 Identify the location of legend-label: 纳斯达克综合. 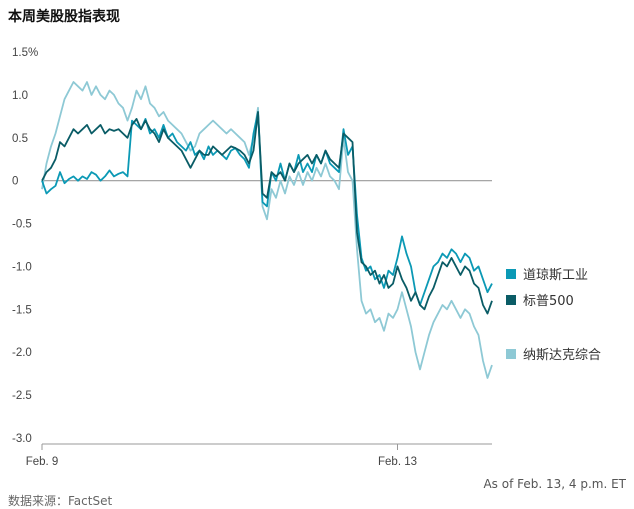
(562, 355).